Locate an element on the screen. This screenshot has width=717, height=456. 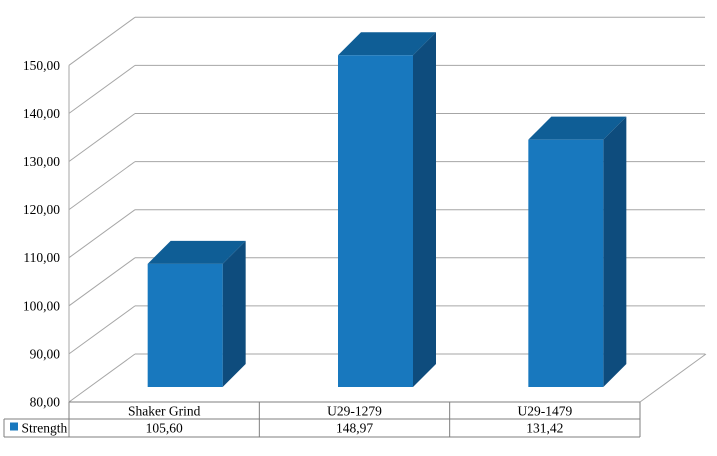
ytick-label-140: 140,00 is located at coordinates (41, 113).